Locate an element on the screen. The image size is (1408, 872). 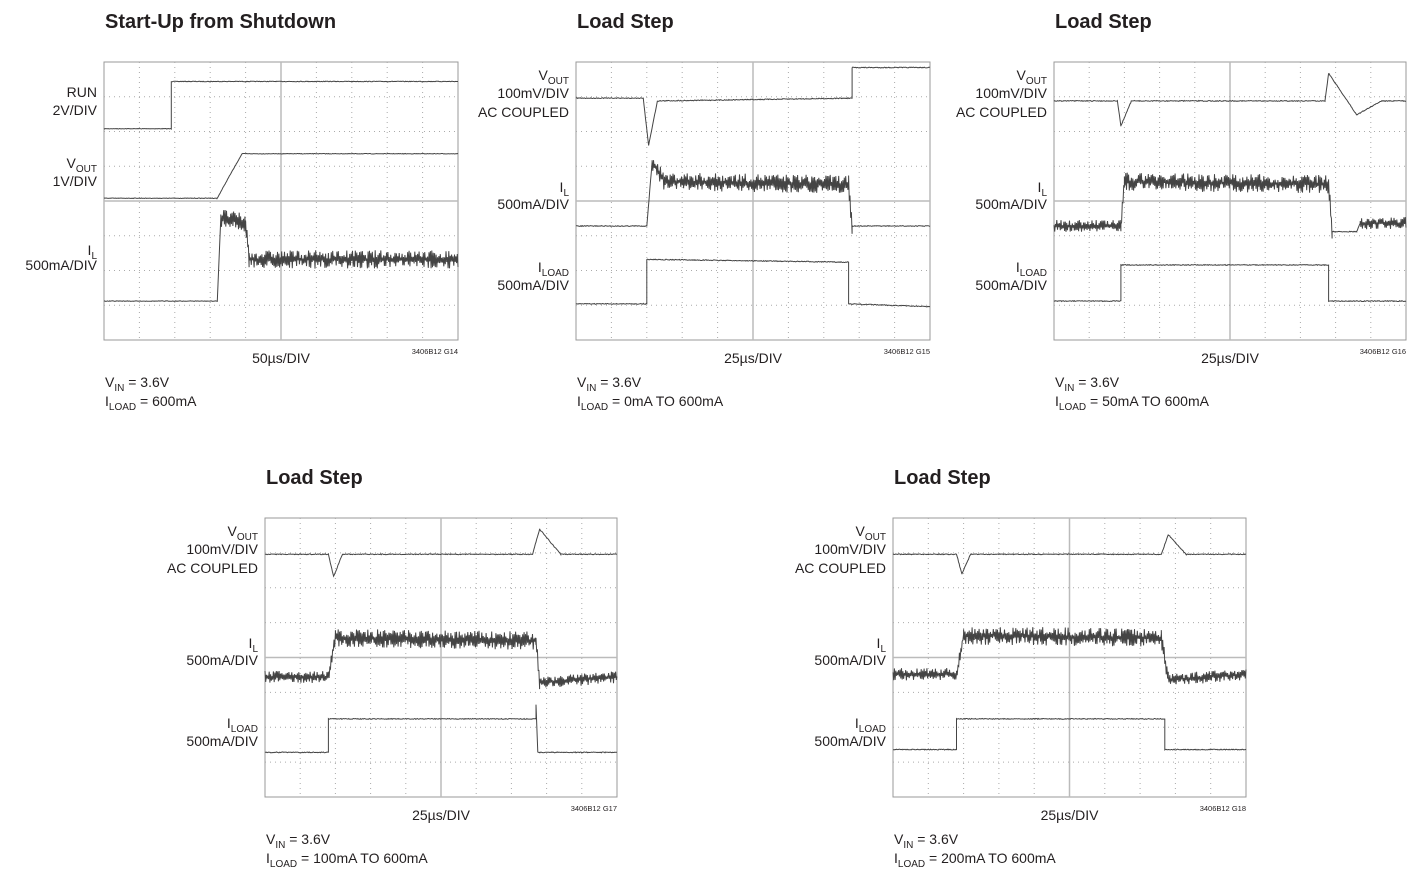
figure-id: 3406B12 G18 is located at coordinates (1223, 808).